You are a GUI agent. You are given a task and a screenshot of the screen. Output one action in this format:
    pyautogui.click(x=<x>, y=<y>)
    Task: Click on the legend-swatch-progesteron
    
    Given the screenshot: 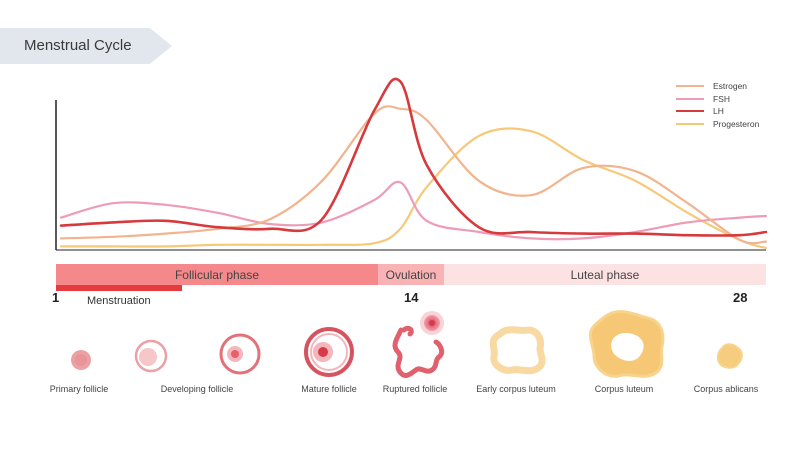 What is the action you would take?
    pyautogui.click(x=690, y=123)
    